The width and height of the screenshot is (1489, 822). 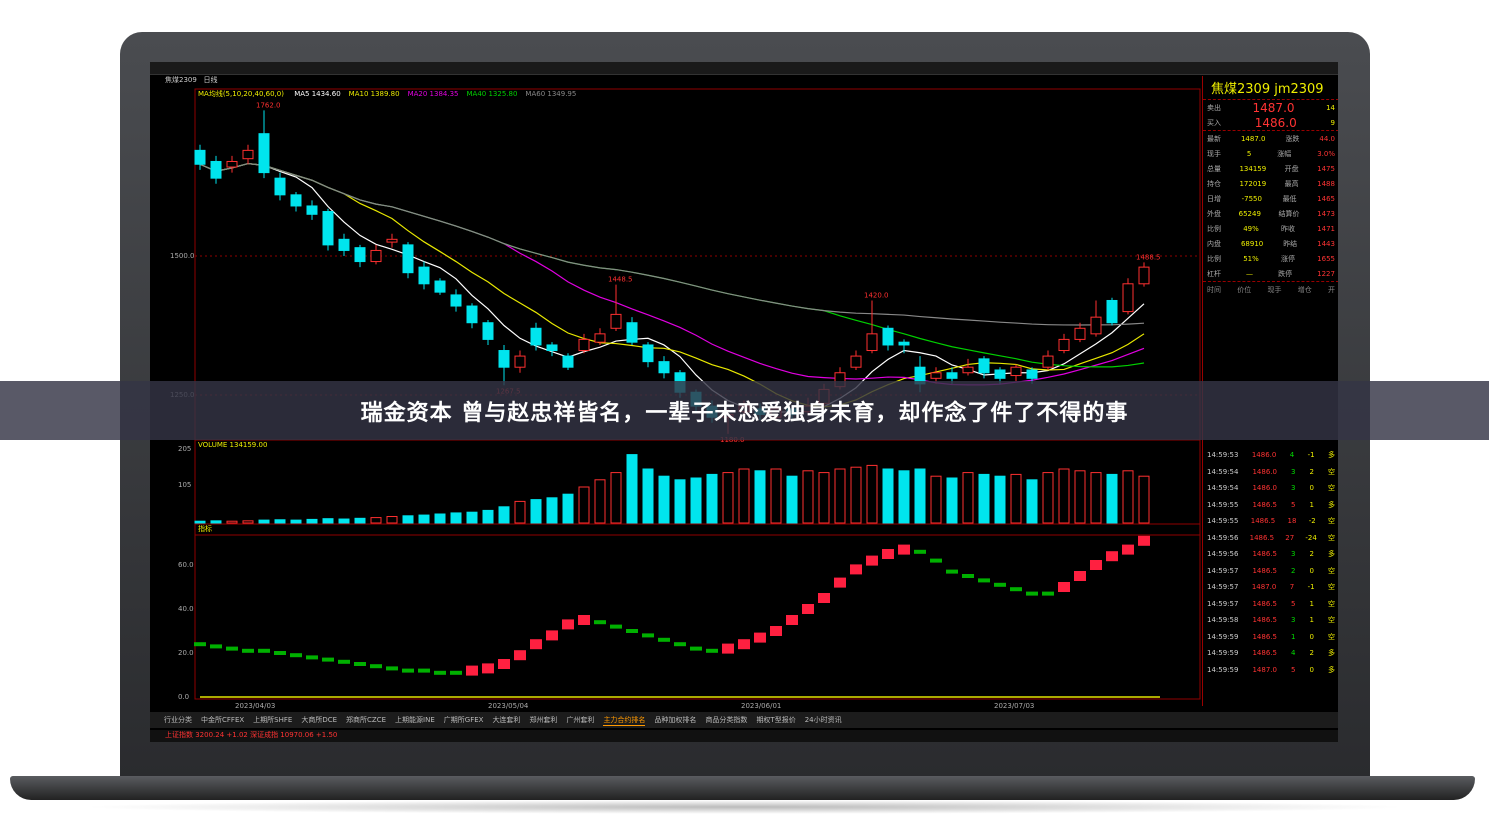 I want to click on quote-row: 总量 134159 开盘 1475, so click(x=1270, y=168).